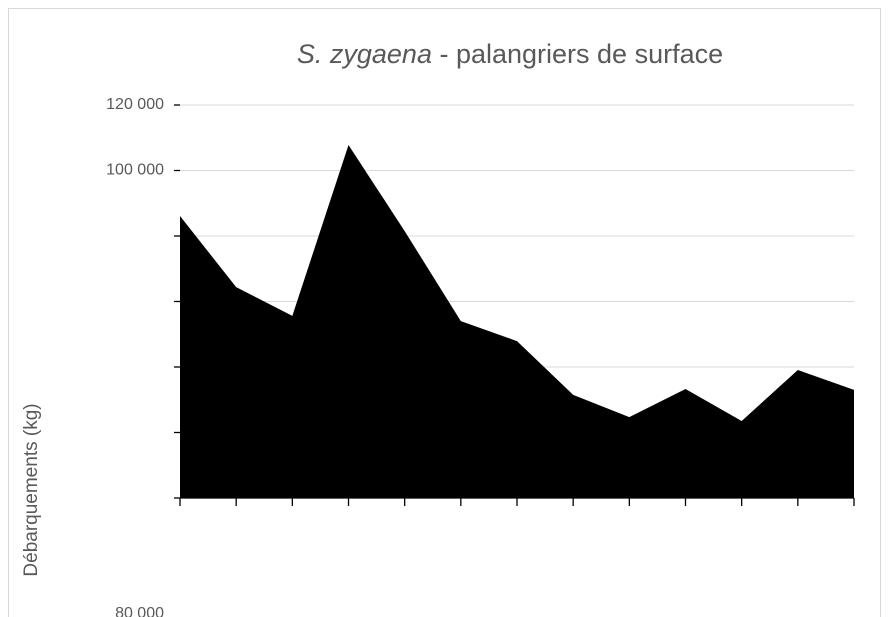  I want to click on title-text: - palangriers de surface, so click(577, 54).